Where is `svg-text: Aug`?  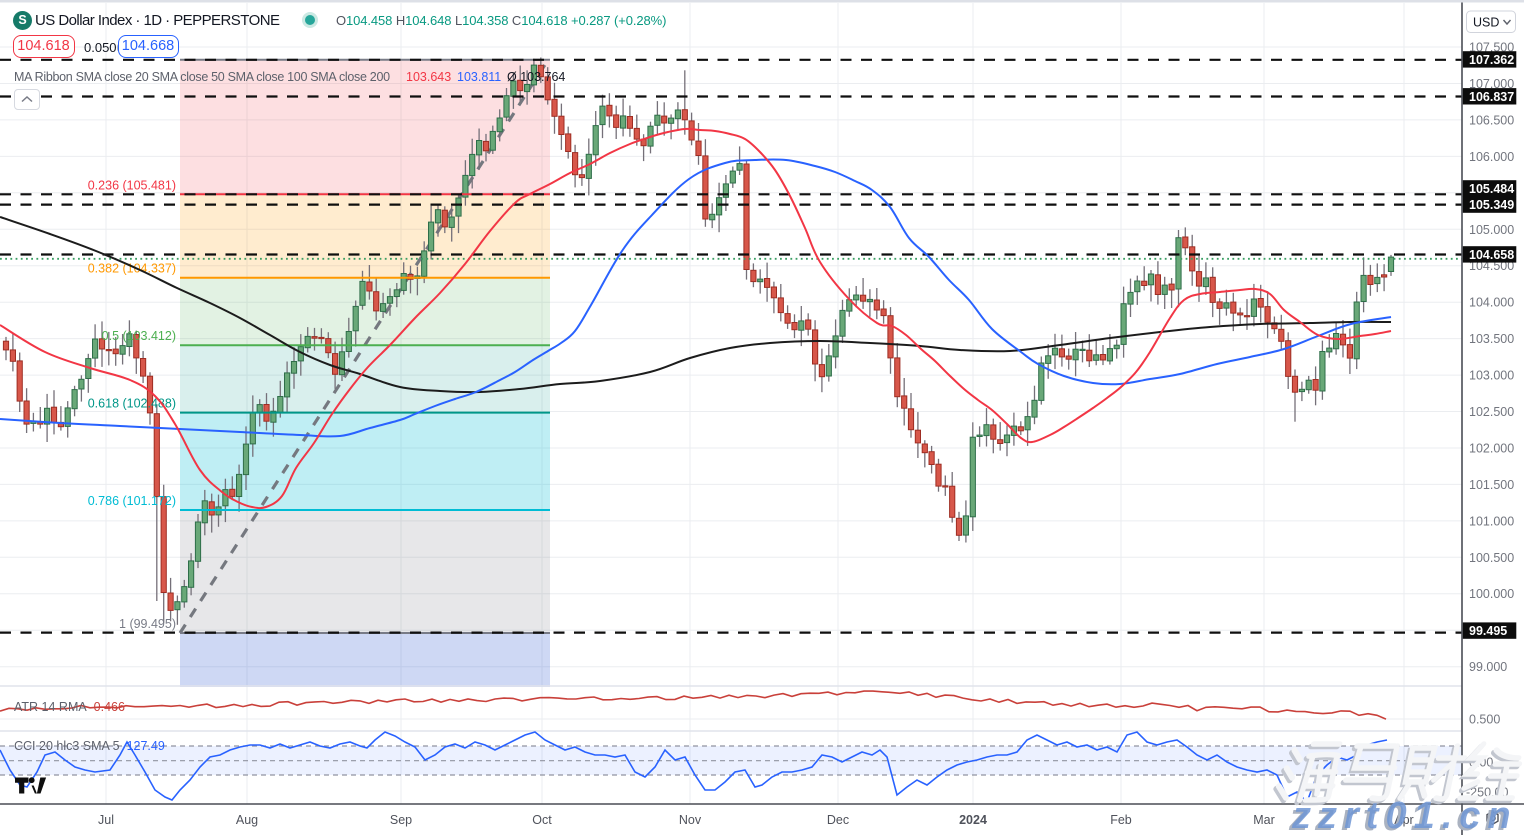 svg-text: Aug is located at coordinates (247, 820).